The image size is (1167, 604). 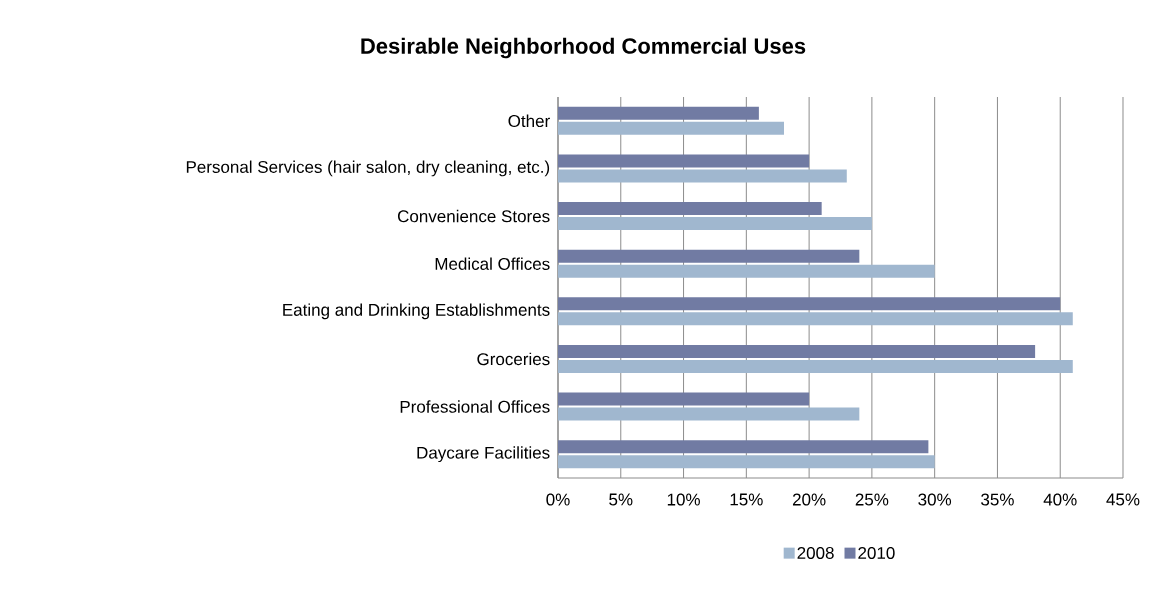 What do you see at coordinates (473, 216) in the screenshot?
I see `y-tick-label: Convenience Stores` at bounding box center [473, 216].